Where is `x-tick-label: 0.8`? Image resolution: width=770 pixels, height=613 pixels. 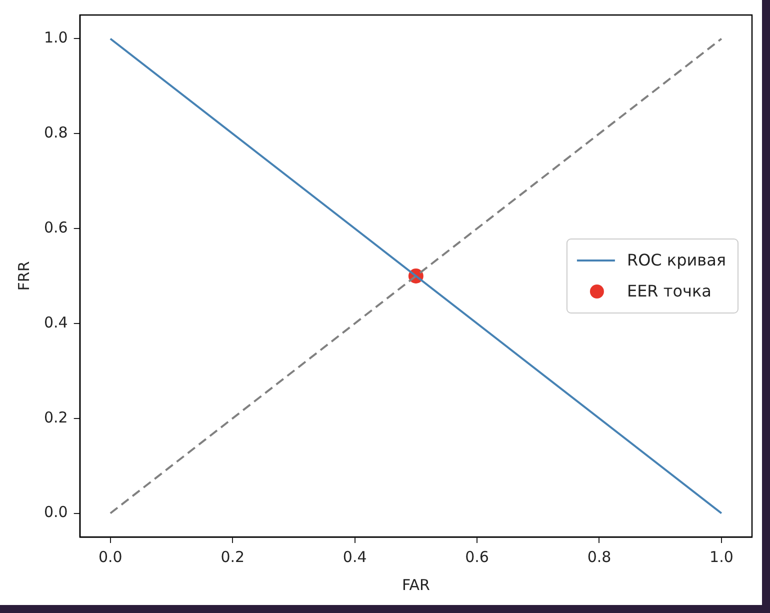
x-tick-label: 0.8 is located at coordinates (599, 557).